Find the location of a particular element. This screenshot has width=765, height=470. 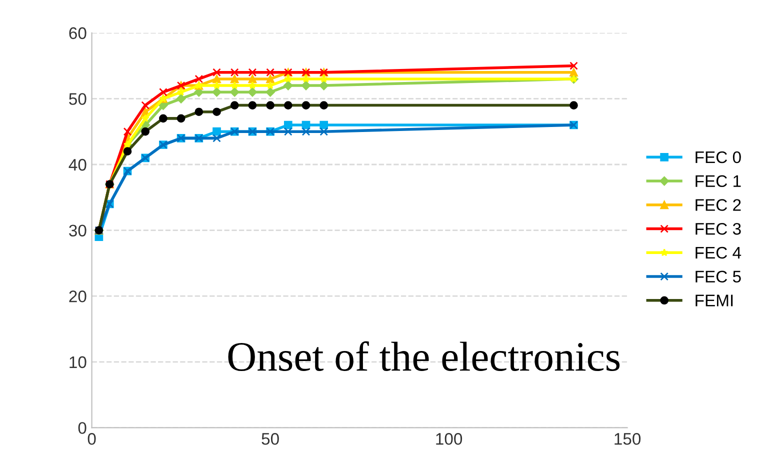

annotation: Onset of the electronics is located at coordinates (424, 356).